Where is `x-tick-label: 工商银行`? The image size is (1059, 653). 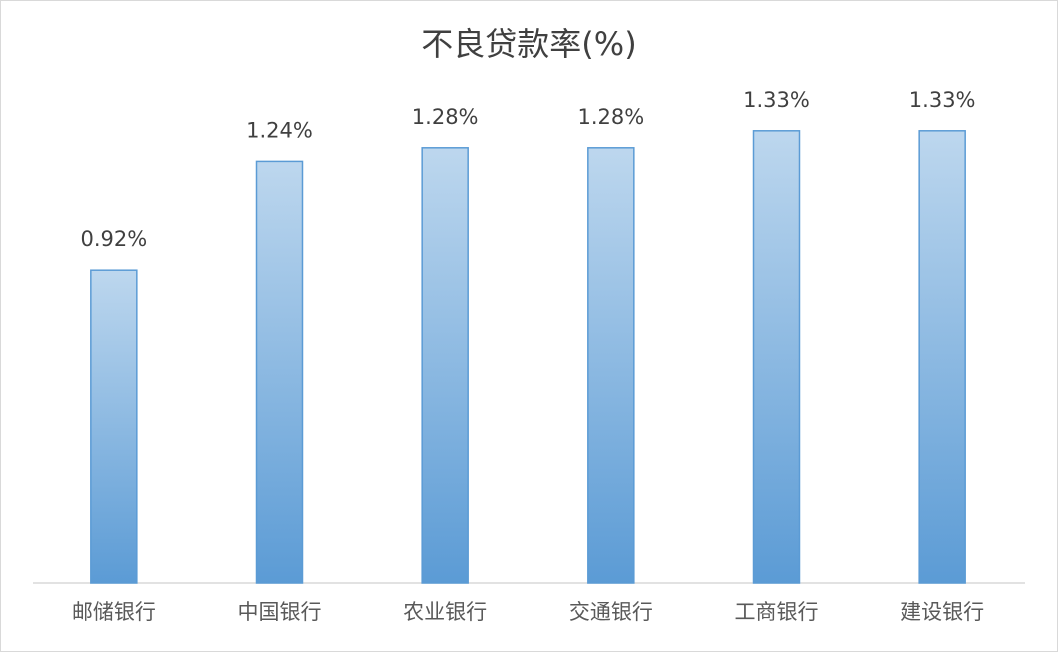 x-tick-label: 工商银行 is located at coordinates (777, 612).